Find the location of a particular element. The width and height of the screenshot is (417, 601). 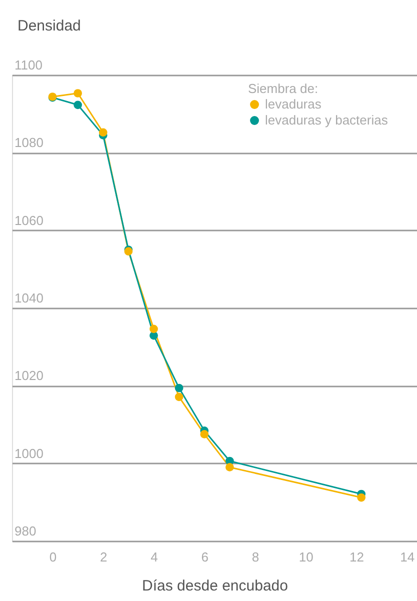

y-tick-label: 980 is located at coordinates (25, 531).